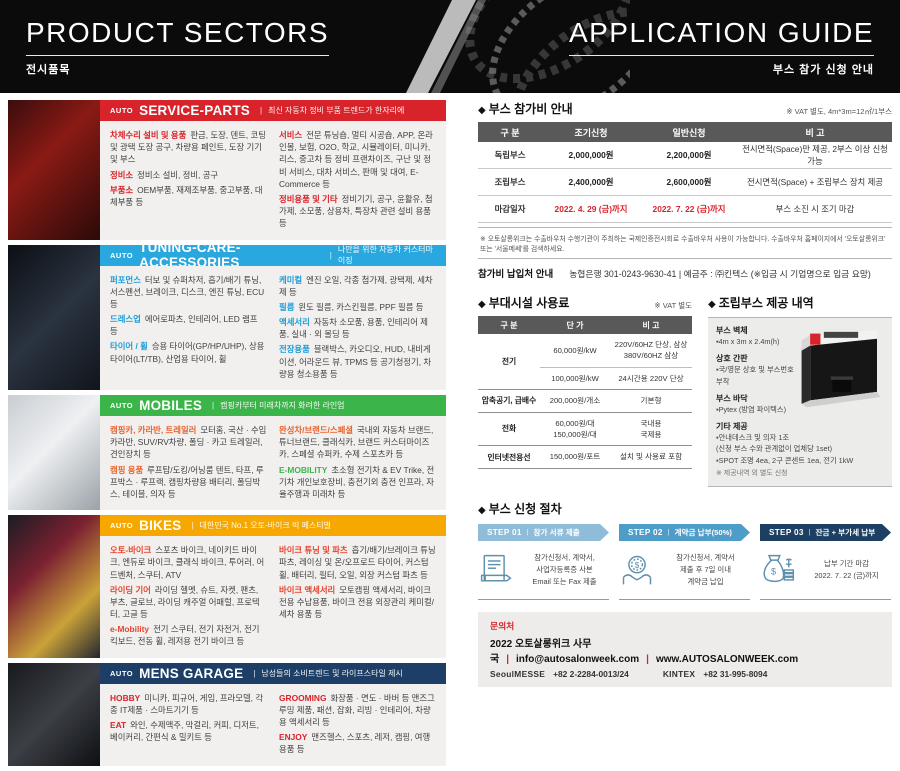 The height and width of the screenshot is (771, 900). What do you see at coordinates (591, 209) in the screenshot?
I see `cell-early-deadline: 2022. 4. 29 (금)까지` at bounding box center [591, 209].